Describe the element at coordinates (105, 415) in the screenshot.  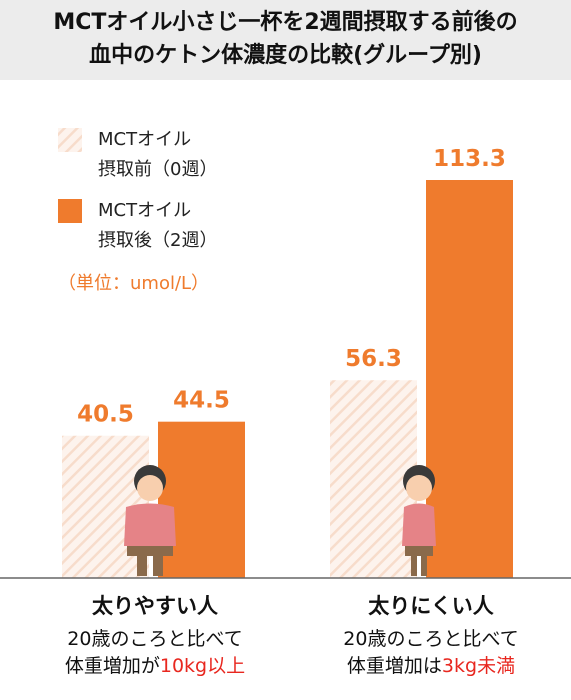
I see `value-label-before-group-1: 40.5` at that location.